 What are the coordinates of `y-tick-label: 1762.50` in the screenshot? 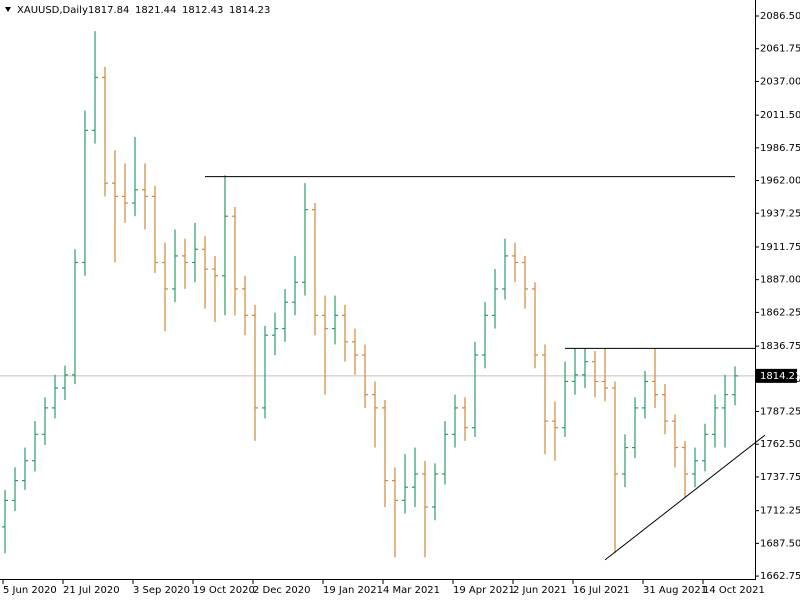 It's located at (780, 444).